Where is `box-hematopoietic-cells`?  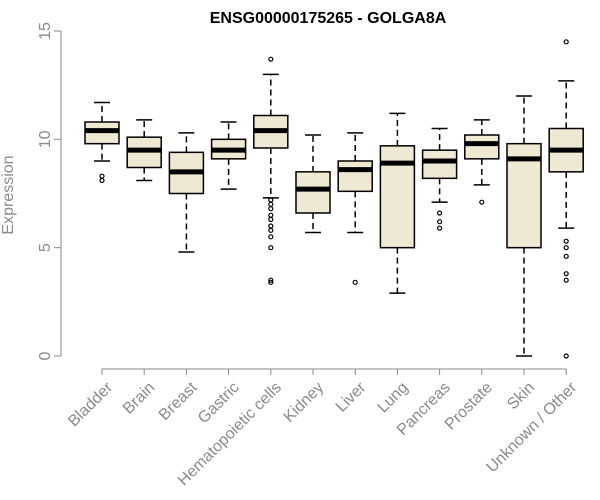
box-hematopoietic-cells is located at coordinates (271, 170).